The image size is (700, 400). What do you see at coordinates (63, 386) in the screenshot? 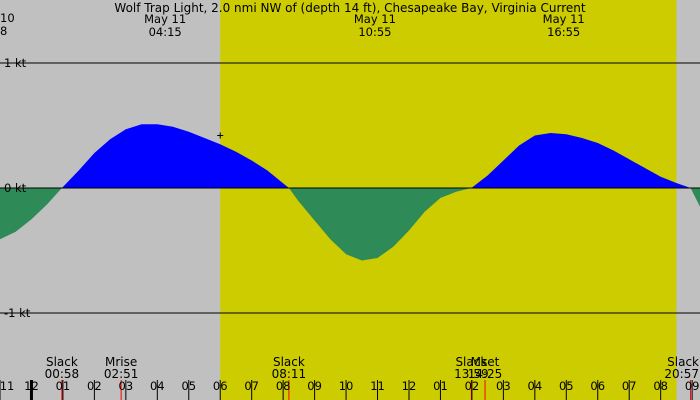
I see `x-tick-label-2: 01` at bounding box center [63, 386].